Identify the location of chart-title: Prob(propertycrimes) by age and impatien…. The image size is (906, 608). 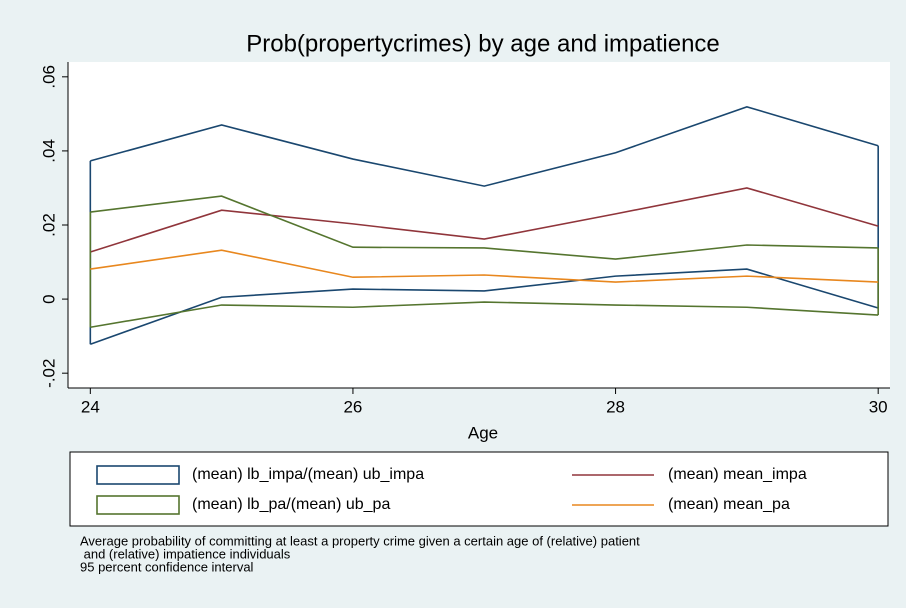
(483, 43).